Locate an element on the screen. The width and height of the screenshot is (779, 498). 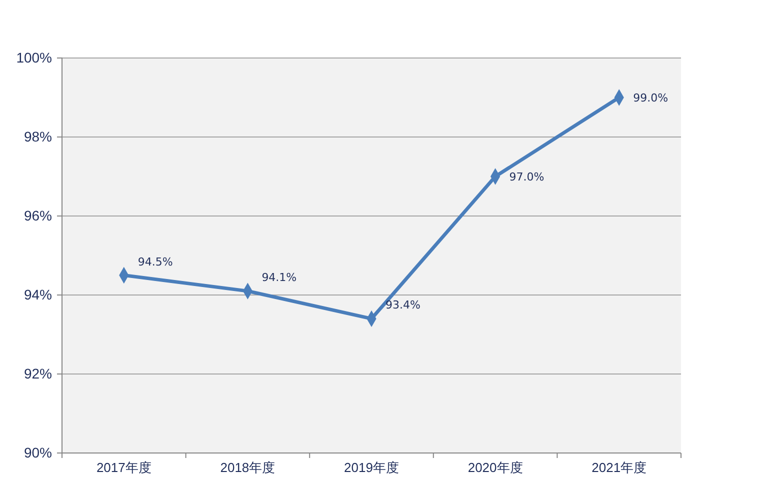
x-tick-label: 2021年度 is located at coordinates (619, 468).